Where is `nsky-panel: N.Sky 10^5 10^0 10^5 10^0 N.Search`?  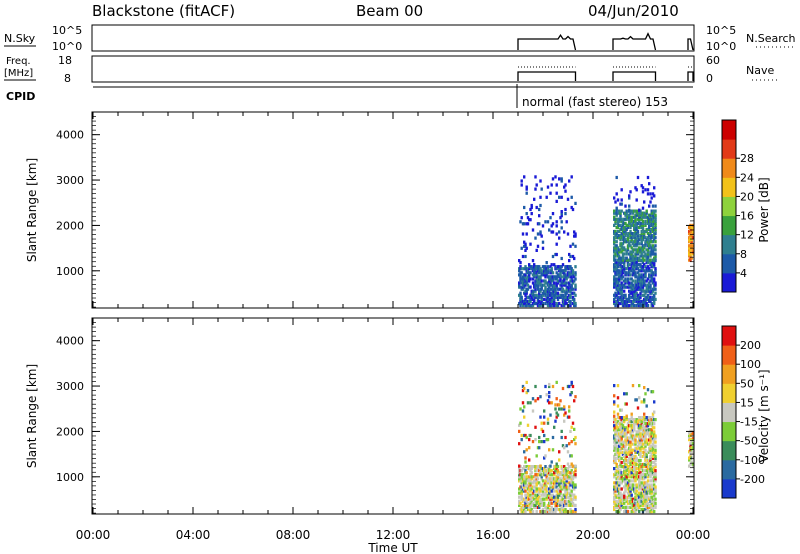 nsky-panel: N.Sky 10^5 10^0 10^5 10^0 N.Search is located at coordinates (400, 38).